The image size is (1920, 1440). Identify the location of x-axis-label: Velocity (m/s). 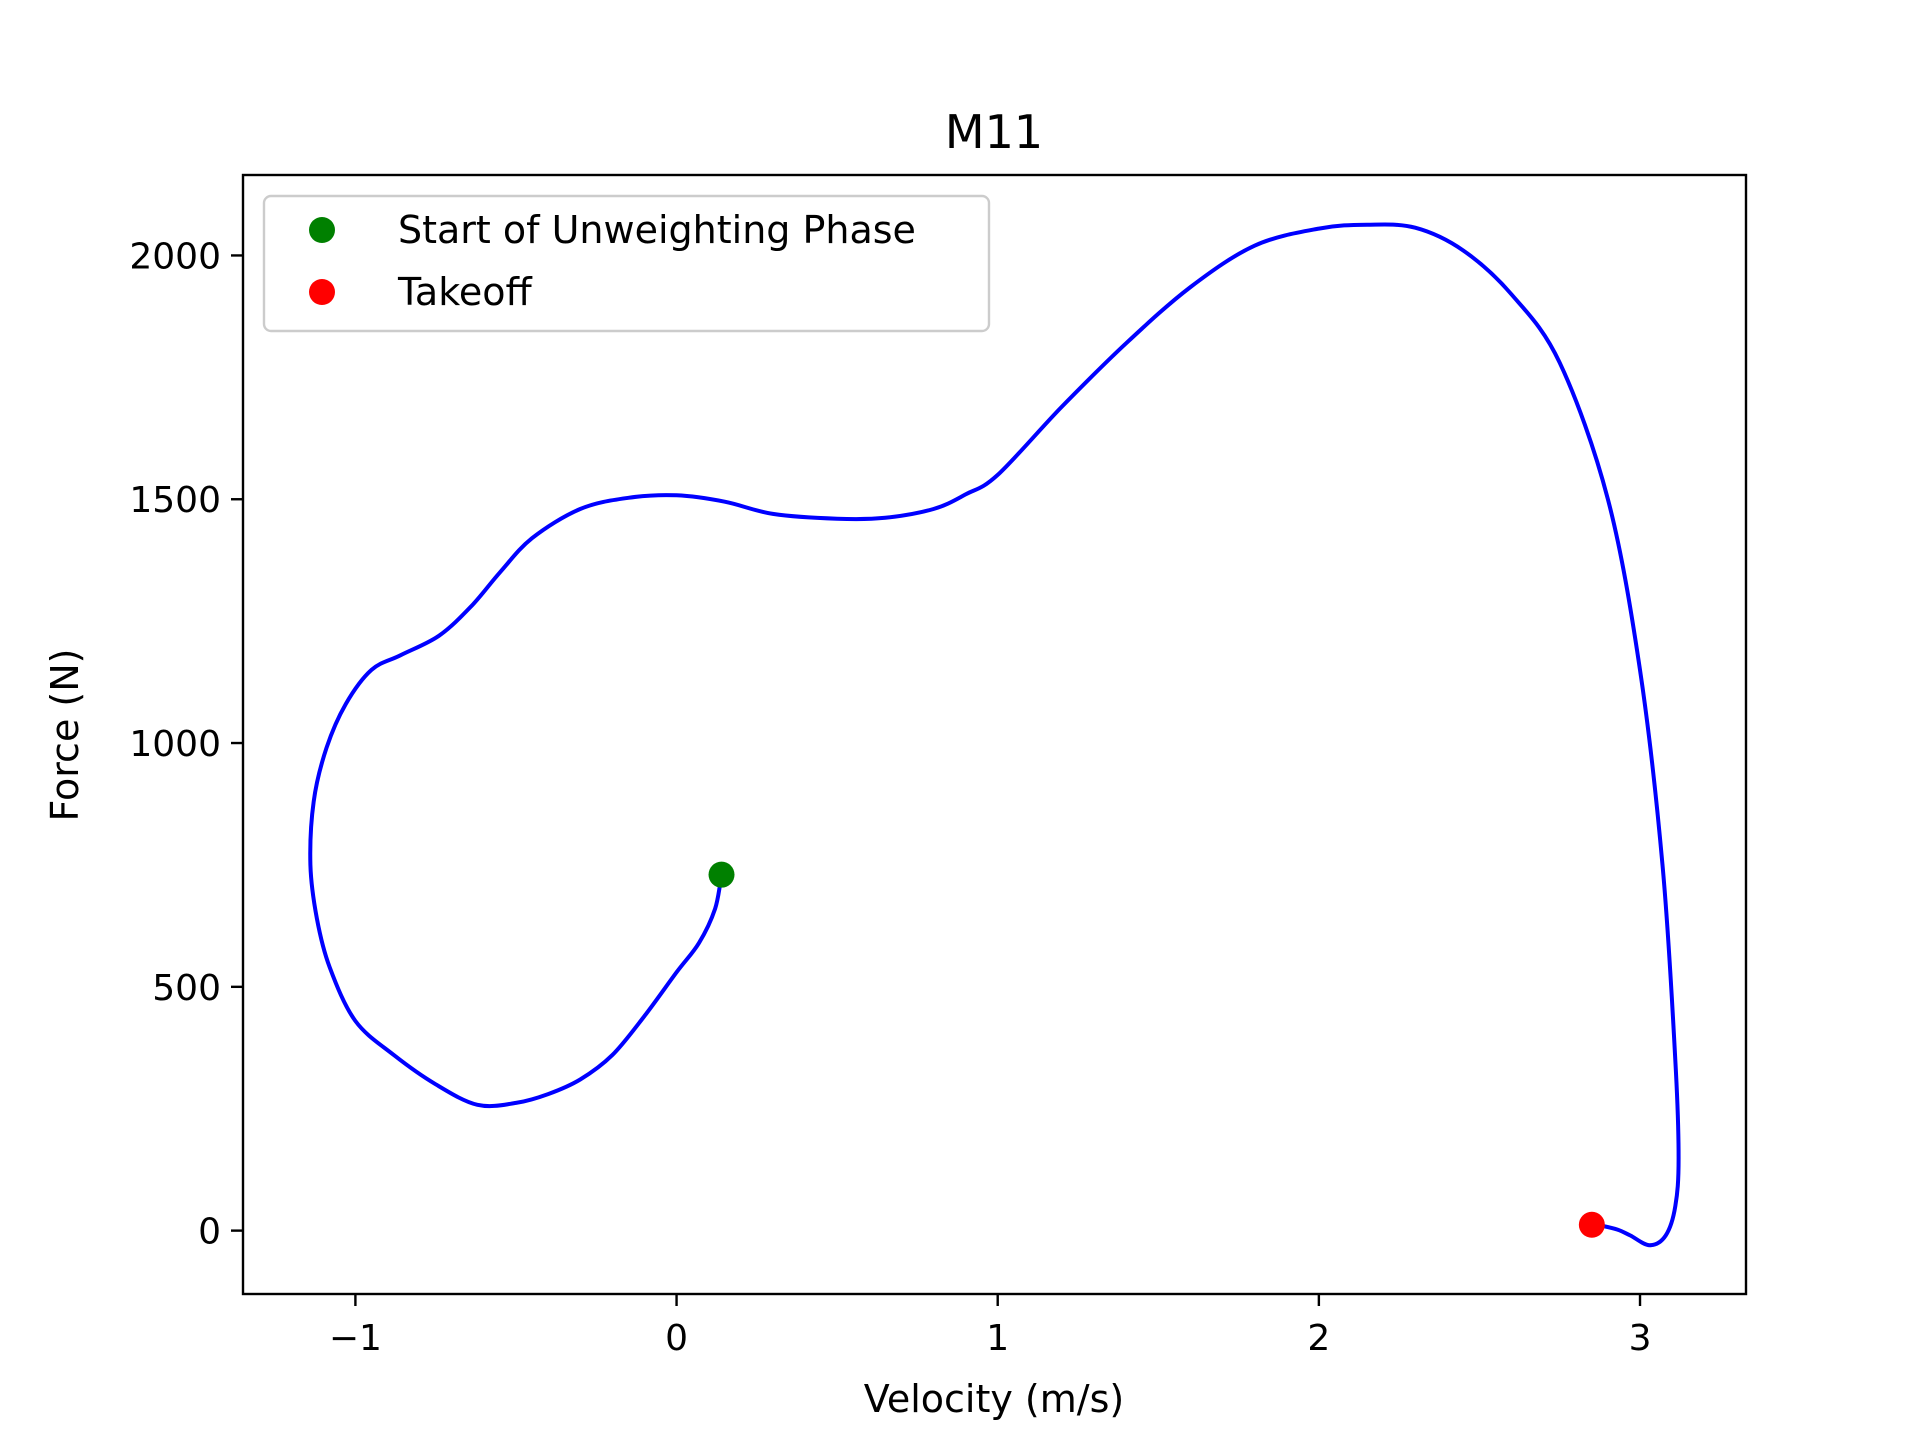
(994, 1399).